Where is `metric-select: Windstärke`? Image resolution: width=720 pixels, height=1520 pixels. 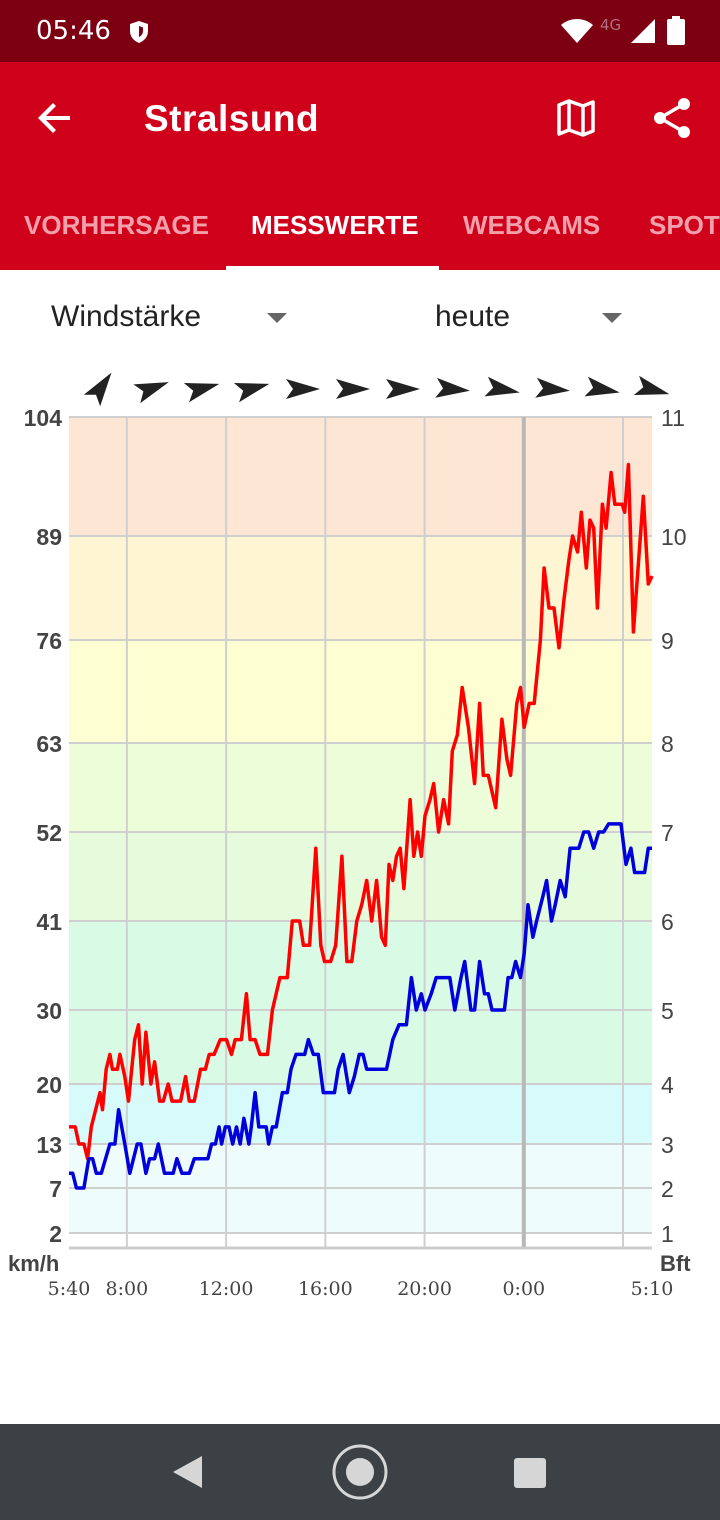 metric-select: Windstärke is located at coordinates (126, 316).